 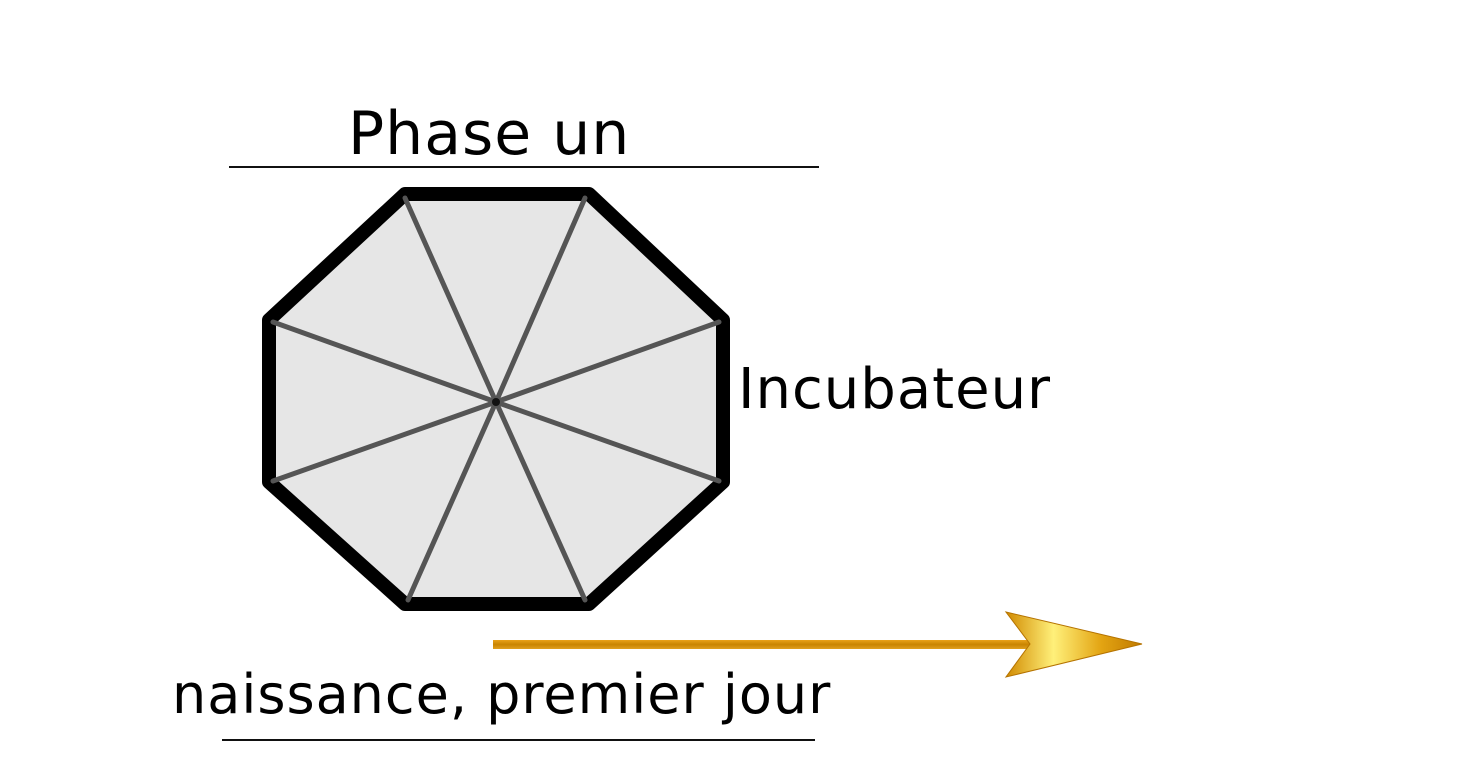 I want to click on incubator-label: Incubateur, so click(x=895, y=389).